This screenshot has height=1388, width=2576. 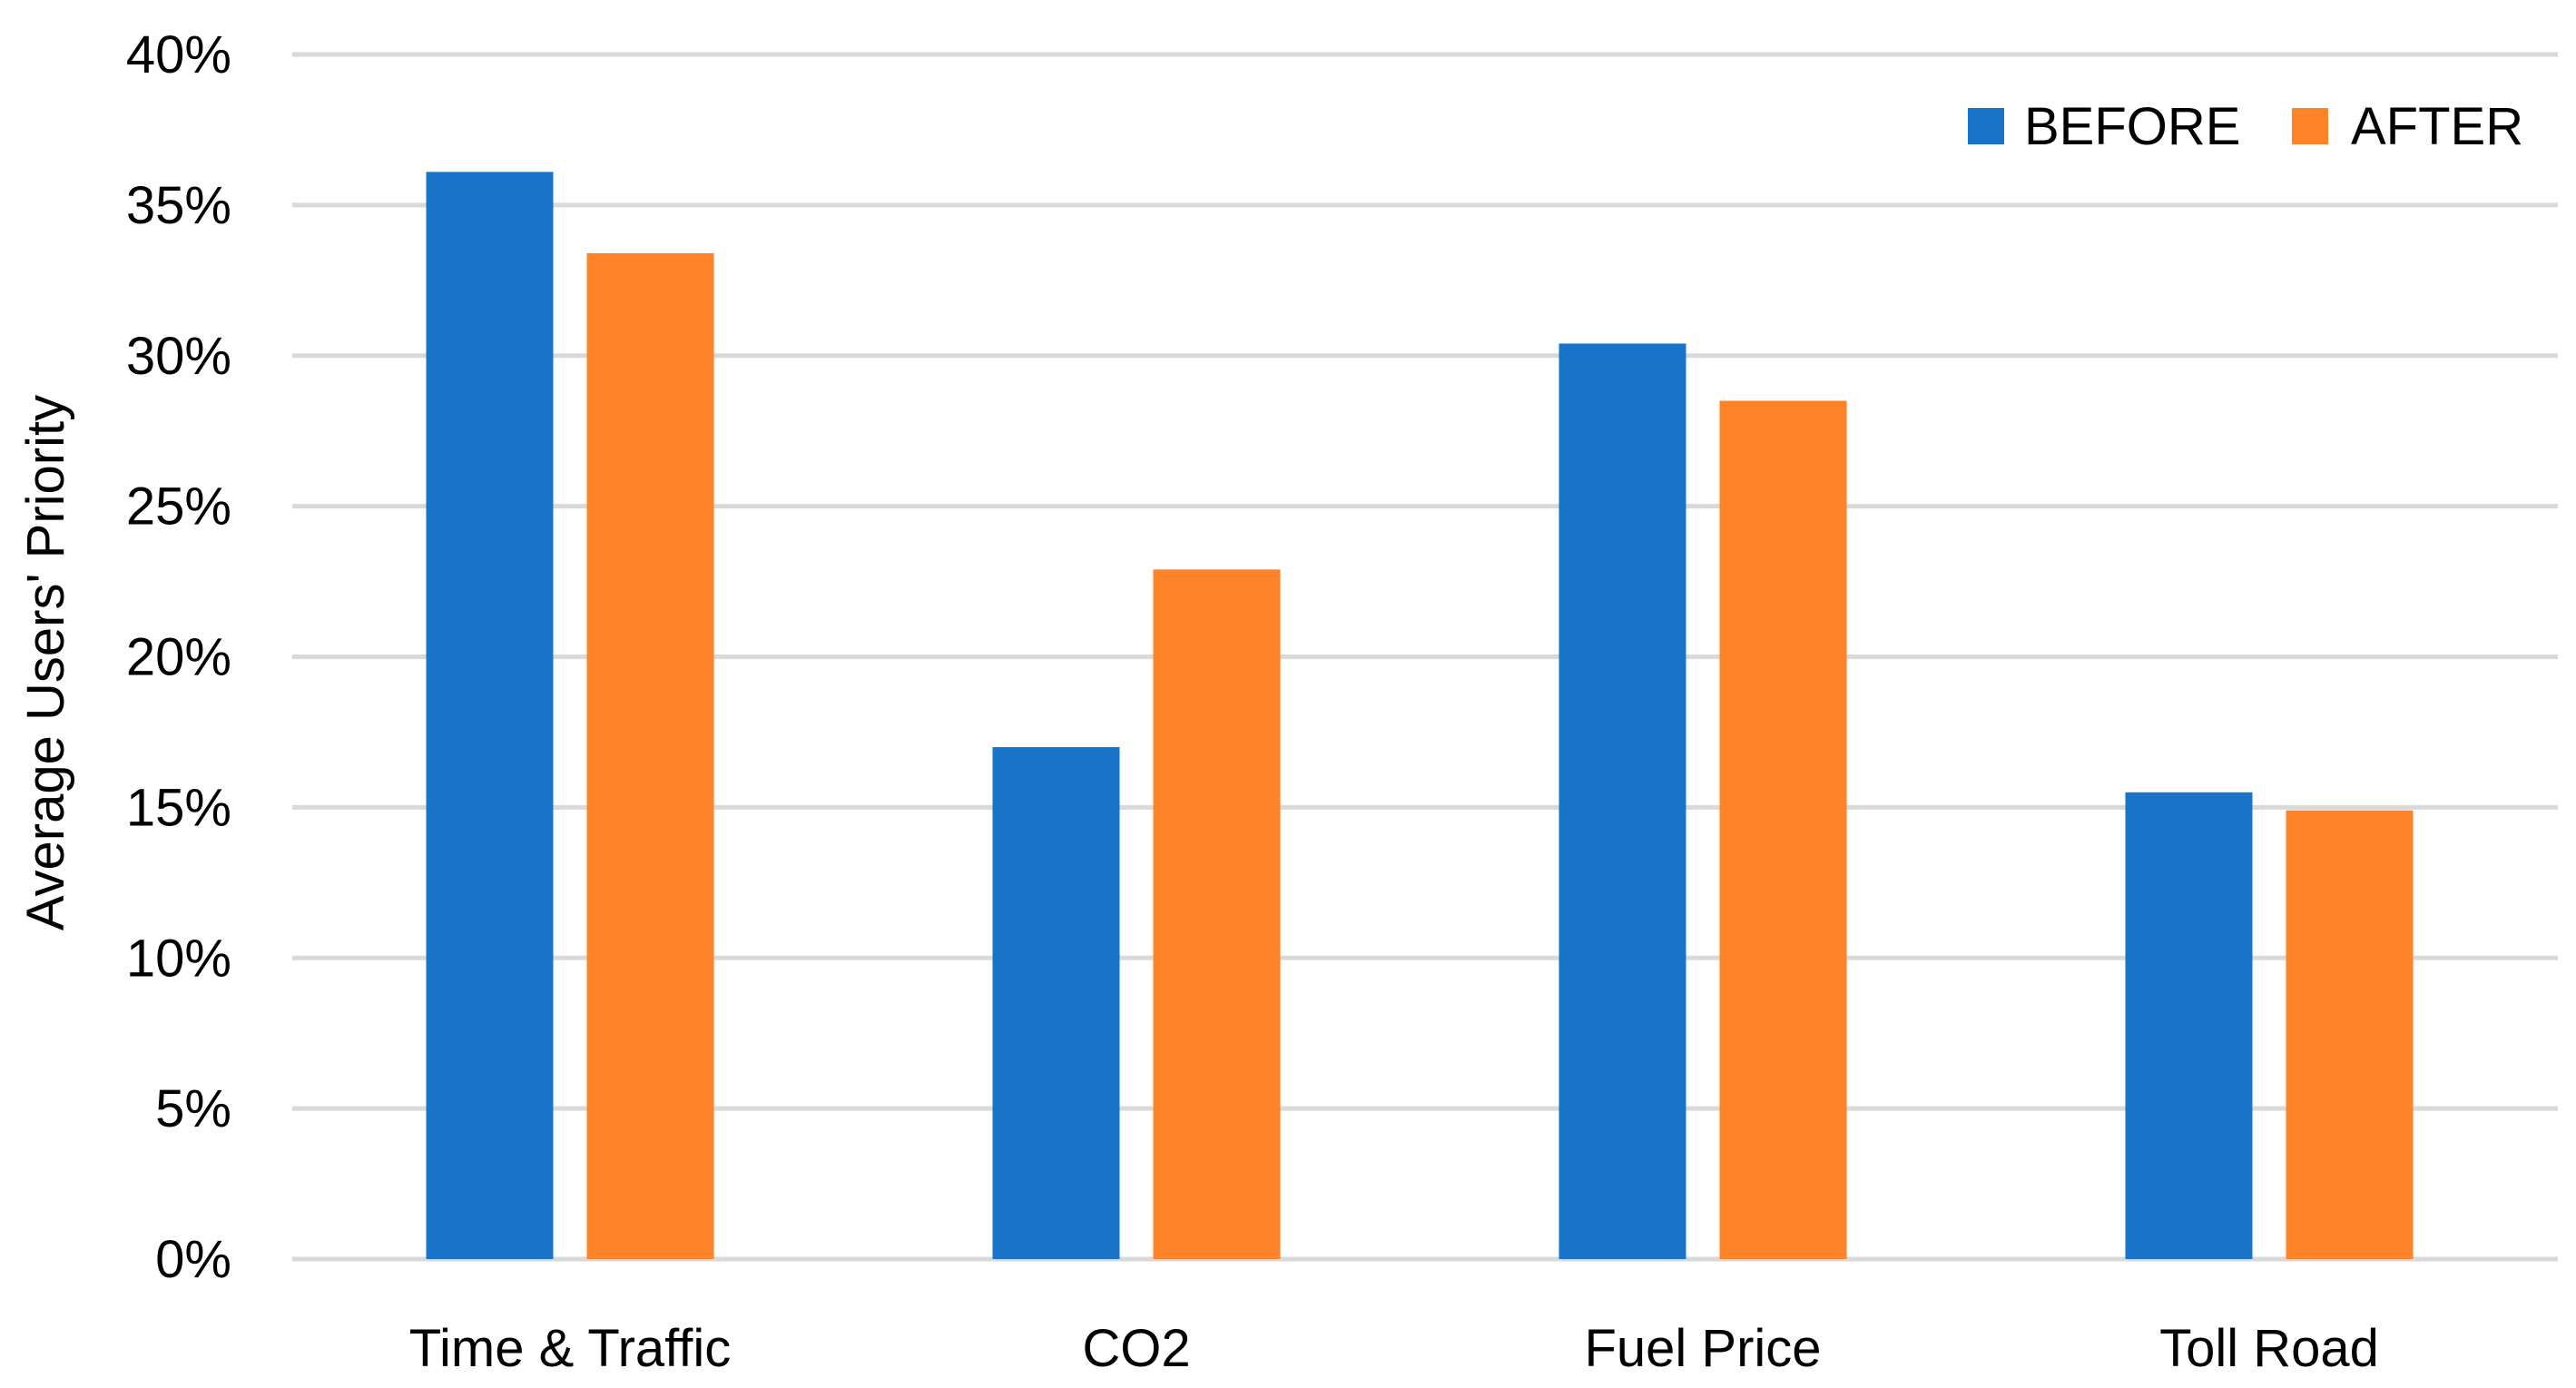 I want to click on y-tick-label: 20%, so click(x=178, y=657).